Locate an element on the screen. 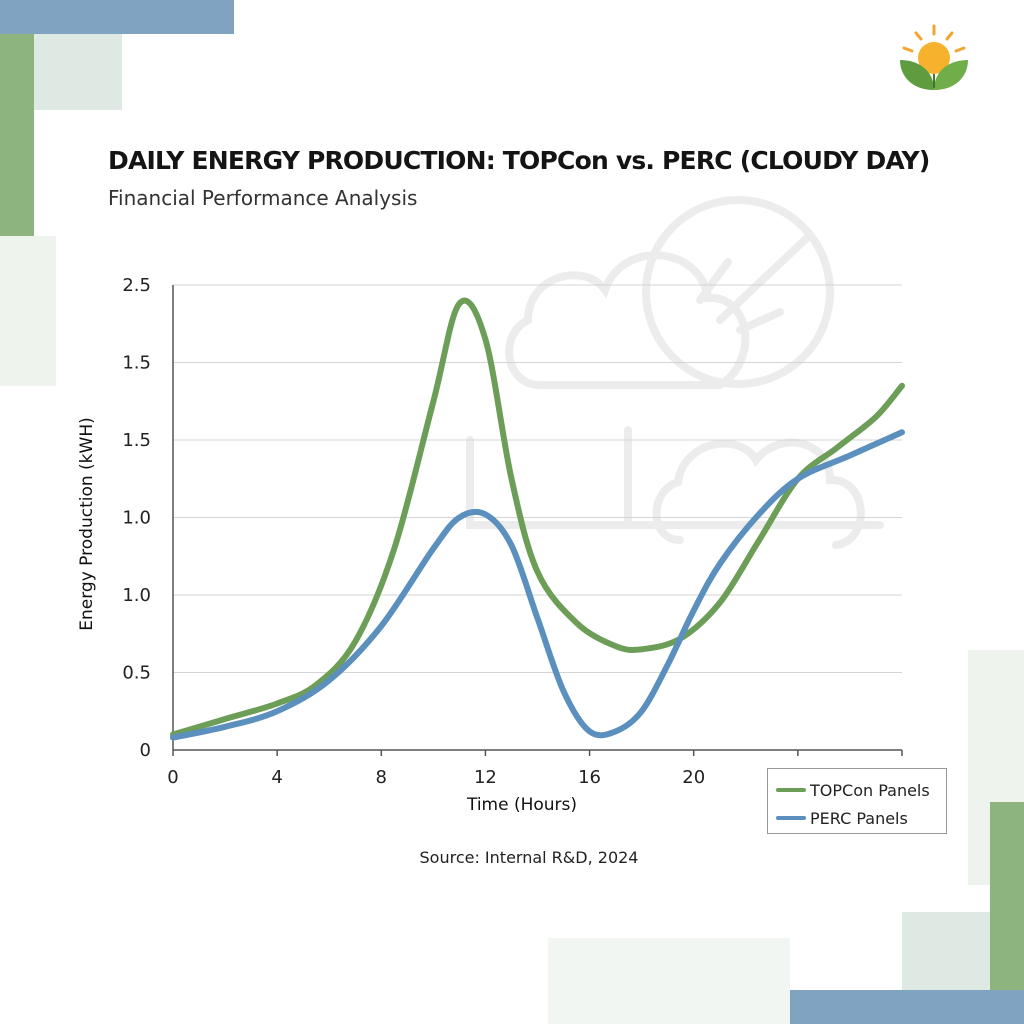  deco-block-top-left-pale is located at coordinates (78, 72).